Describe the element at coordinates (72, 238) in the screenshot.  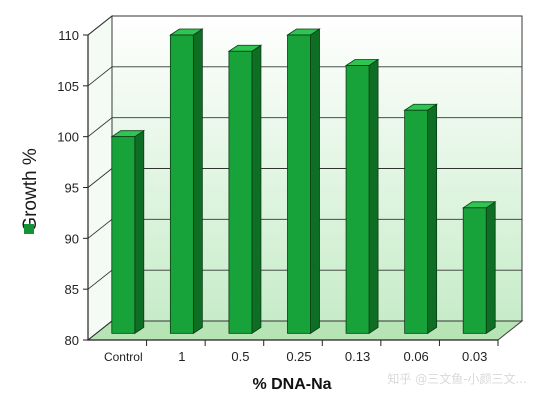
I see `y-tick-label: 90` at that location.